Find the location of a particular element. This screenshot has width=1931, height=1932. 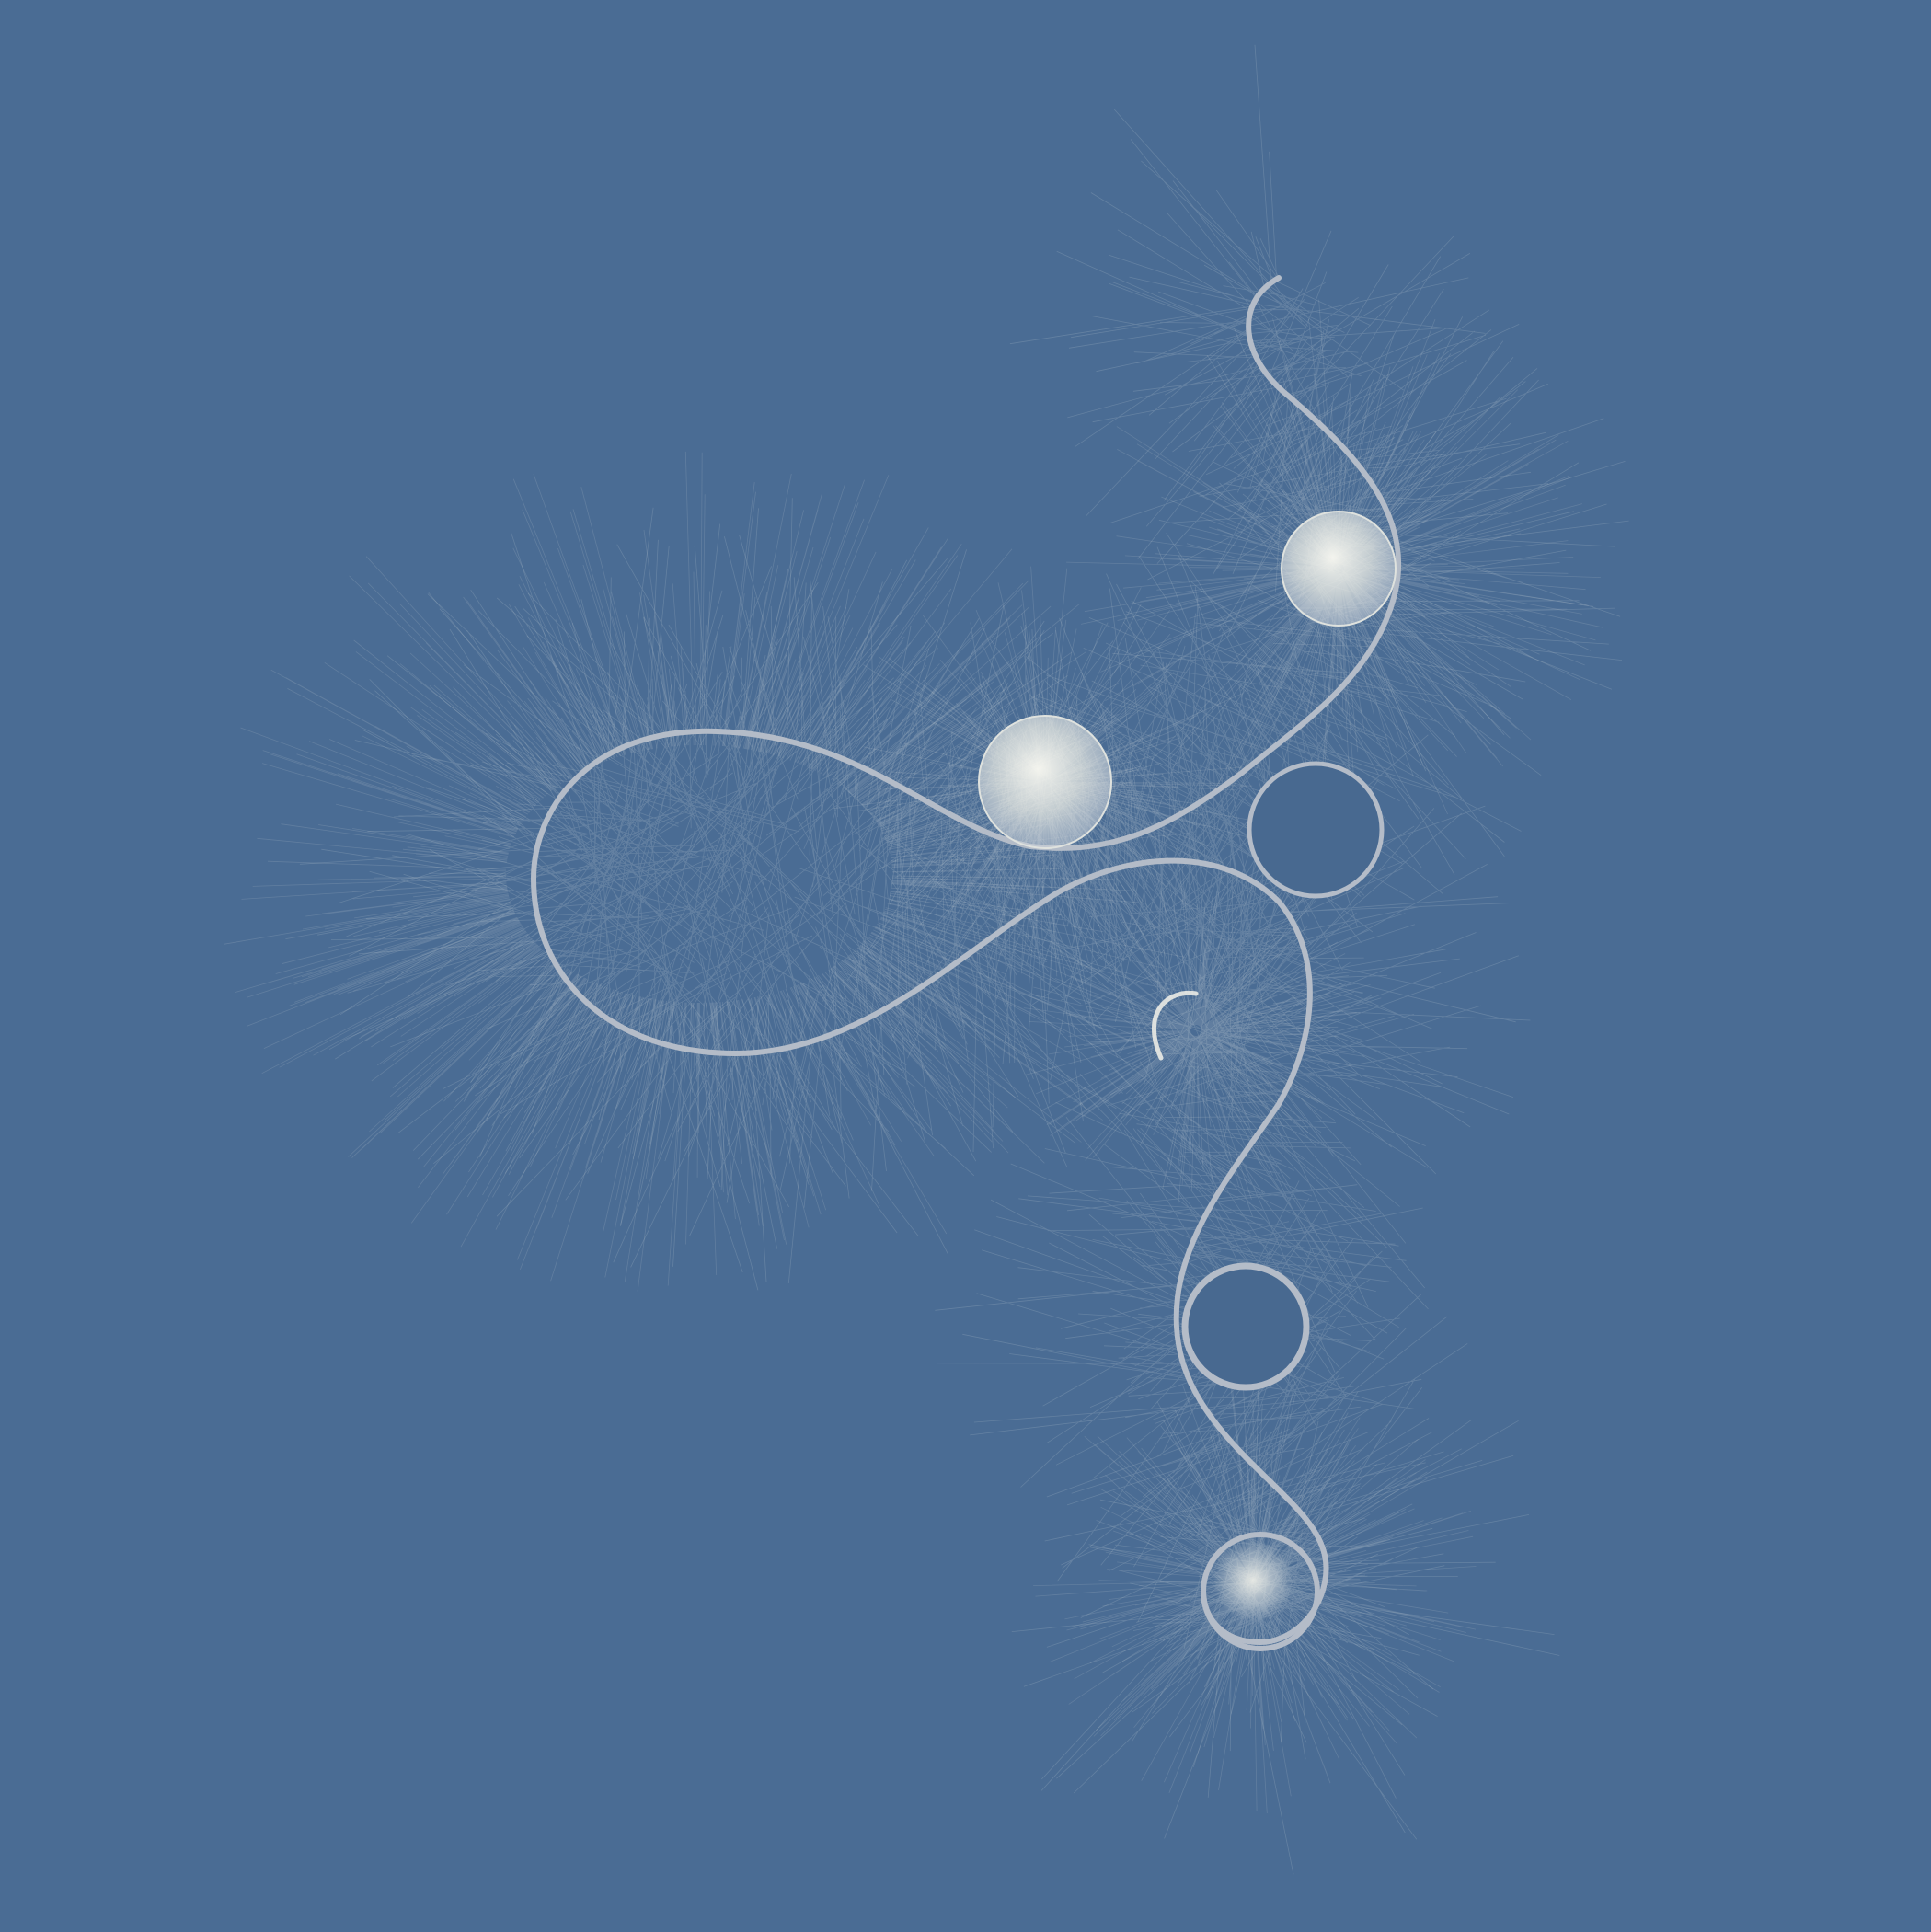

glowing-orb-middle is located at coordinates (1045, 782).